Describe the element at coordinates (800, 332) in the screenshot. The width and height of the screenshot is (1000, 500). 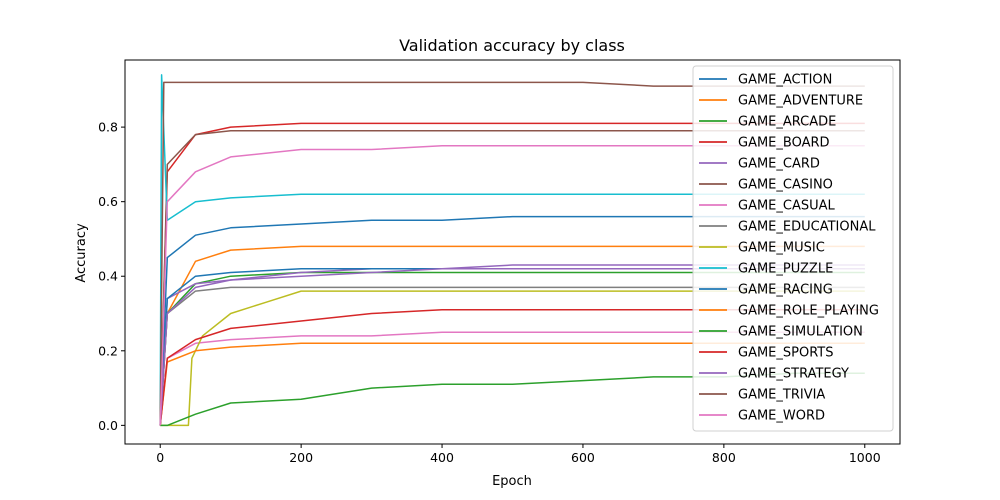
I see `legend-label: GAME_SIMULATION` at that location.